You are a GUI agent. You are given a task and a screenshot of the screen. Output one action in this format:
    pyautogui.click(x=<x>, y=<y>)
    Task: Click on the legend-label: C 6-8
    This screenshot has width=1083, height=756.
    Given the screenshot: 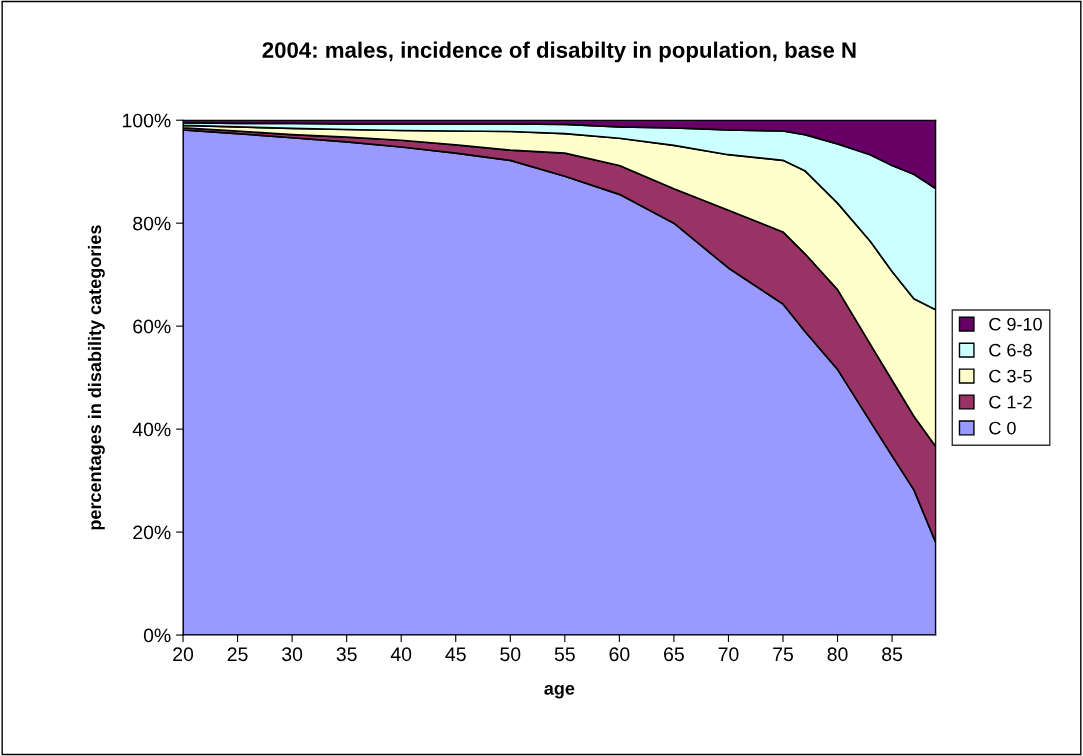 What is the action you would take?
    pyautogui.click(x=1010, y=350)
    